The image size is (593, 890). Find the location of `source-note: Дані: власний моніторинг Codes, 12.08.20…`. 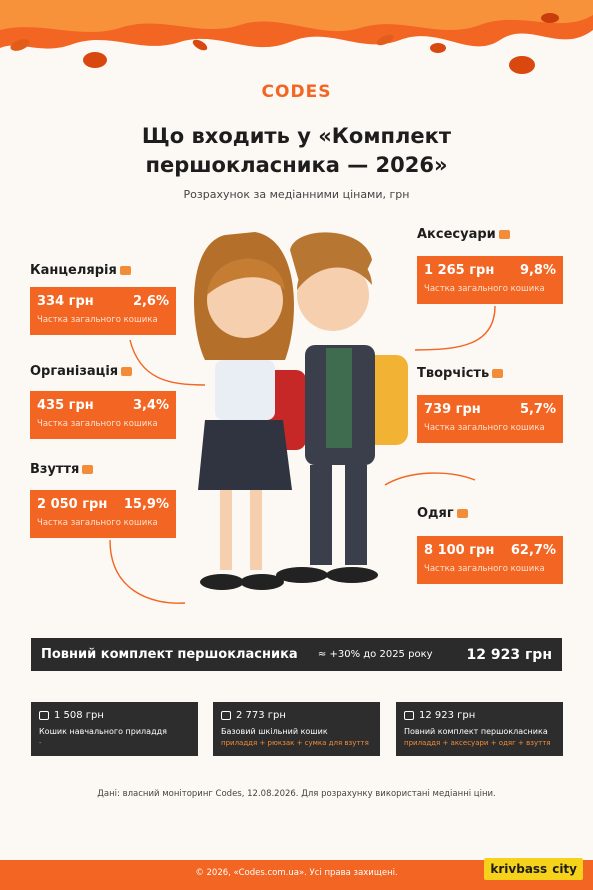

source-note: Дані: власний моніторинг Codes, 12.08.20… is located at coordinates (296, 794).